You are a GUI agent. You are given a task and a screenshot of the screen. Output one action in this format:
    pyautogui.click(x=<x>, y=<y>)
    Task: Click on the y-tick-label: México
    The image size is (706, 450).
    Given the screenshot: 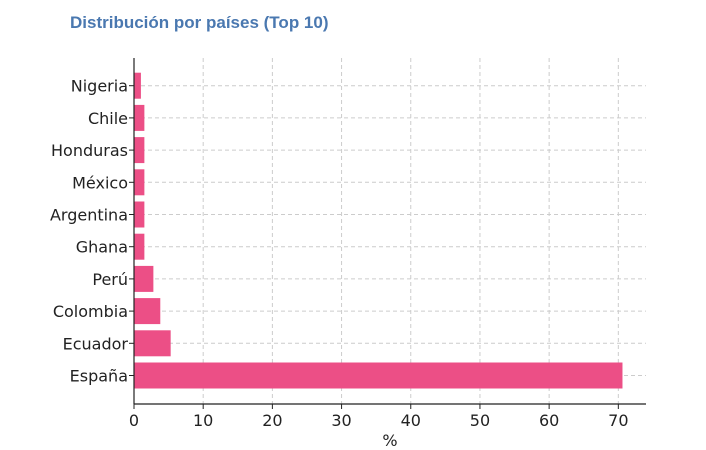 What is the action you would take?
    pyautogui.click(x=100, y=182)
    